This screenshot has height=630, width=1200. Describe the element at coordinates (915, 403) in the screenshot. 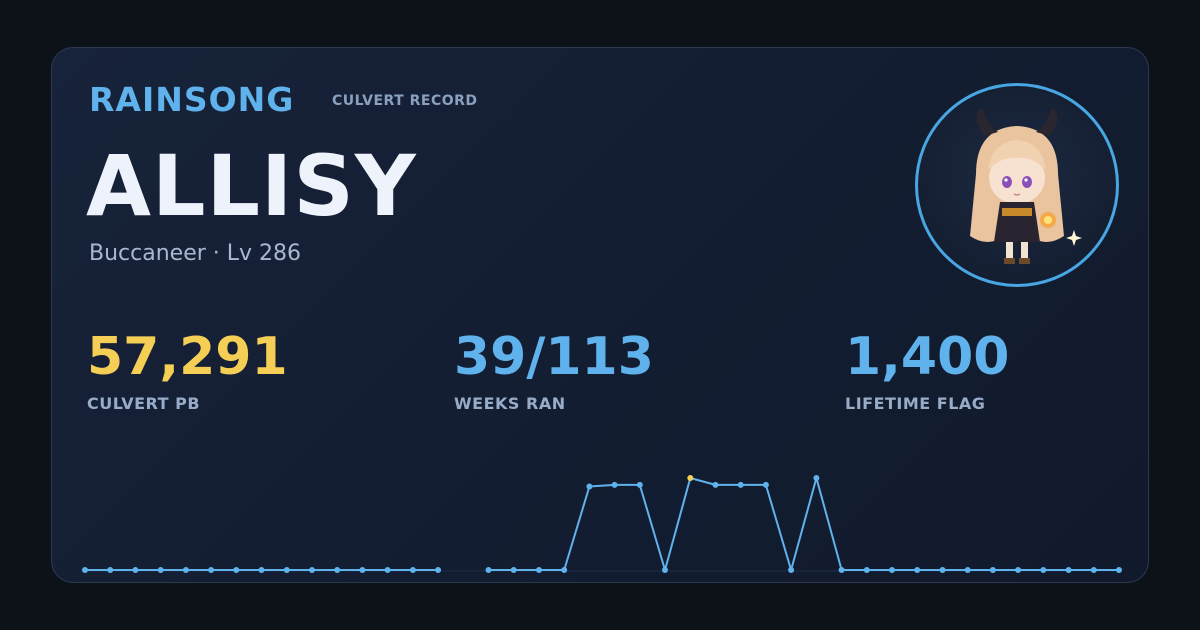

I see `stat-label: LIFETIME FLAG` at that location.